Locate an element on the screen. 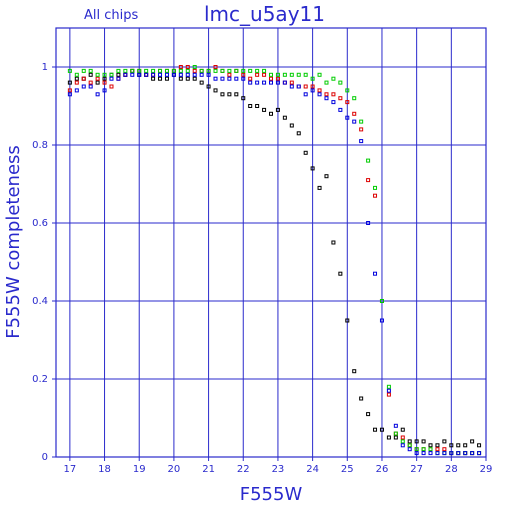 This screenshot has width=512, height=512. y-tick-label: 0.2 is located at coordinates (40, 379).